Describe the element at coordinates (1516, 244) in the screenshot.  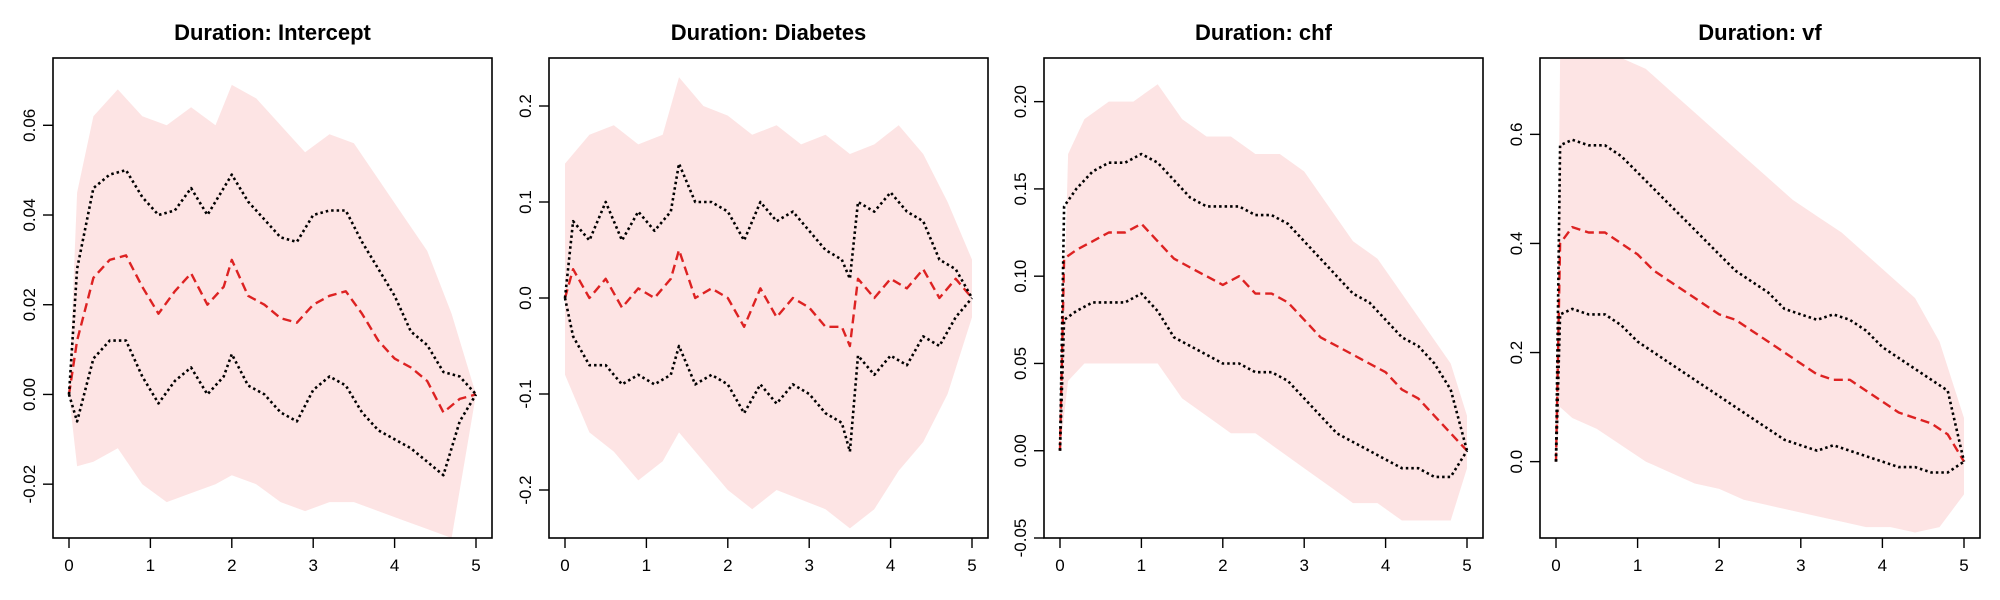
I see `y-tick-label: 0.4` at that location.